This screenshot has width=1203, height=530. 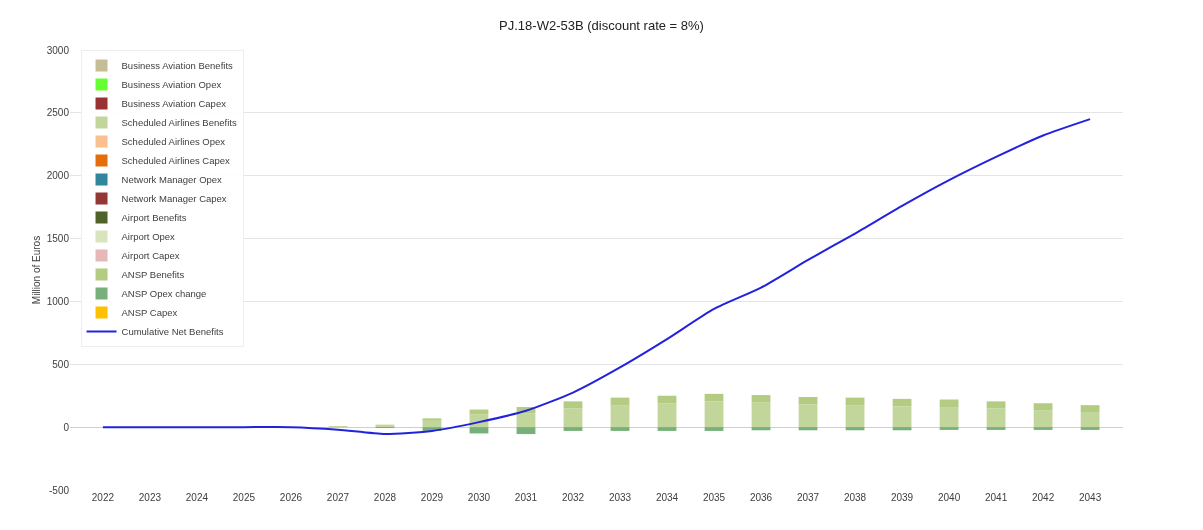 I want to click on x-tick-label: 2032, so click(x=573, y=497).